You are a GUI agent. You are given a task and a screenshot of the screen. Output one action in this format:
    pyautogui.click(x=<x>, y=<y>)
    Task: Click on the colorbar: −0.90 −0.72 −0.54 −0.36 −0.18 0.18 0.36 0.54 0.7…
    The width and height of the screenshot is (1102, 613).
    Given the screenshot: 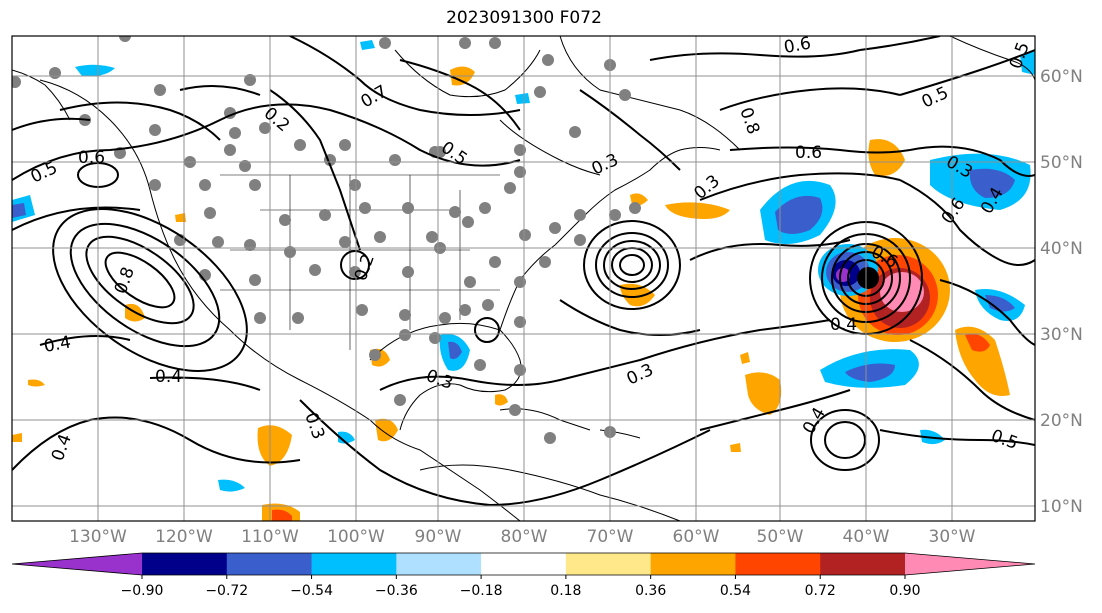 What is the action you would take?
    pyautogui.click(x=523, y=575)
    